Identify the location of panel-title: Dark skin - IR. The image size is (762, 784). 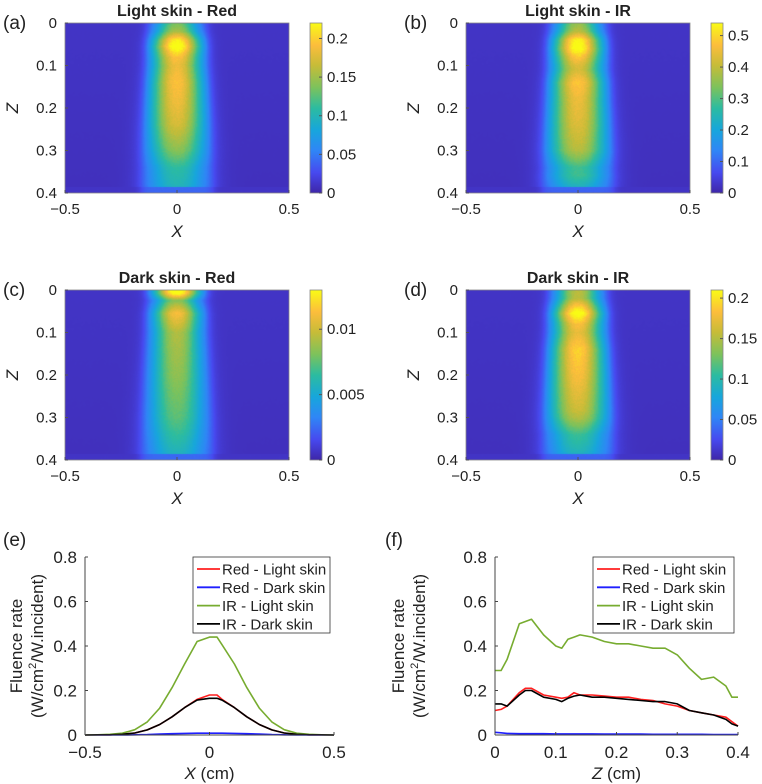
(578, 278).